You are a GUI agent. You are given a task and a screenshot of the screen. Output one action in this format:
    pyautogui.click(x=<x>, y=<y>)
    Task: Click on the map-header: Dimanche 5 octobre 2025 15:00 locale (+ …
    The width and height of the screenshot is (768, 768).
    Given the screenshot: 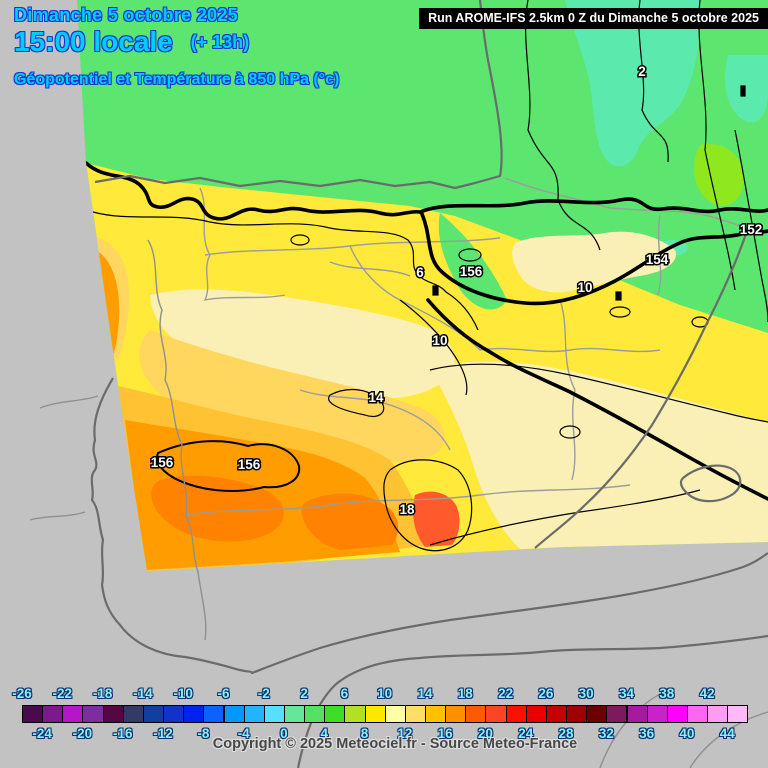 What is the action you would take?
    pyautogui.click(x=176, y=47)
    